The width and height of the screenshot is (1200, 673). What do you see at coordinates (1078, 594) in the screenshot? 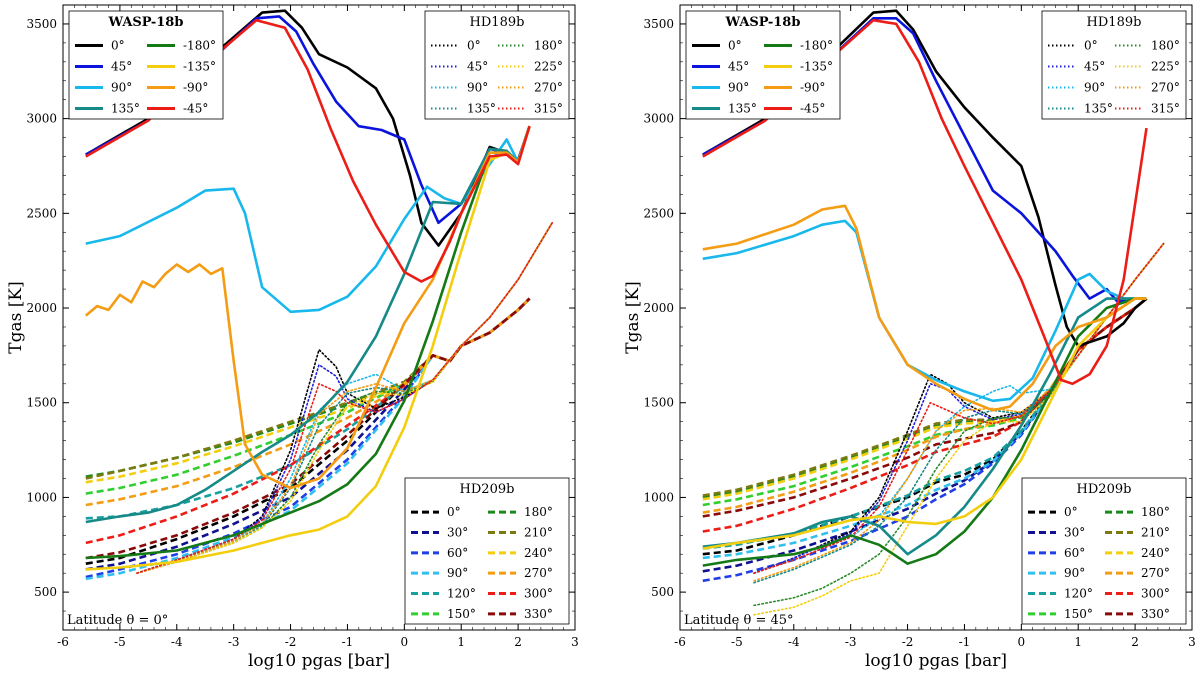
I see `legend-entry-label: 120°` at bounding box center [1078, 594].